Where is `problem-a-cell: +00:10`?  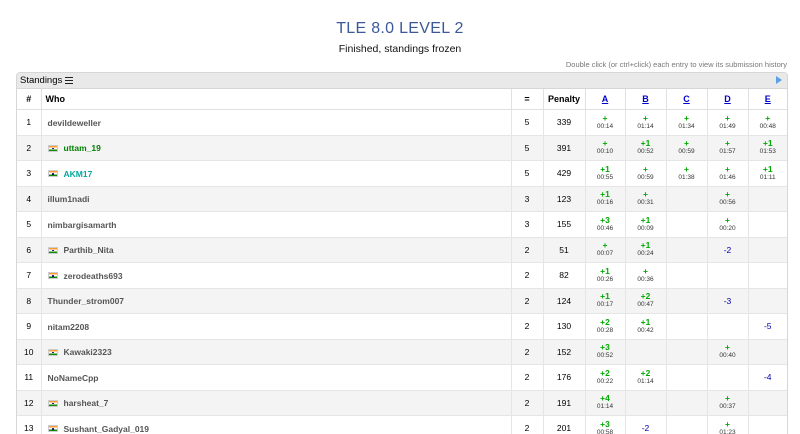
problem-a-cell: +00:10 is located at coordinates (605, 148).